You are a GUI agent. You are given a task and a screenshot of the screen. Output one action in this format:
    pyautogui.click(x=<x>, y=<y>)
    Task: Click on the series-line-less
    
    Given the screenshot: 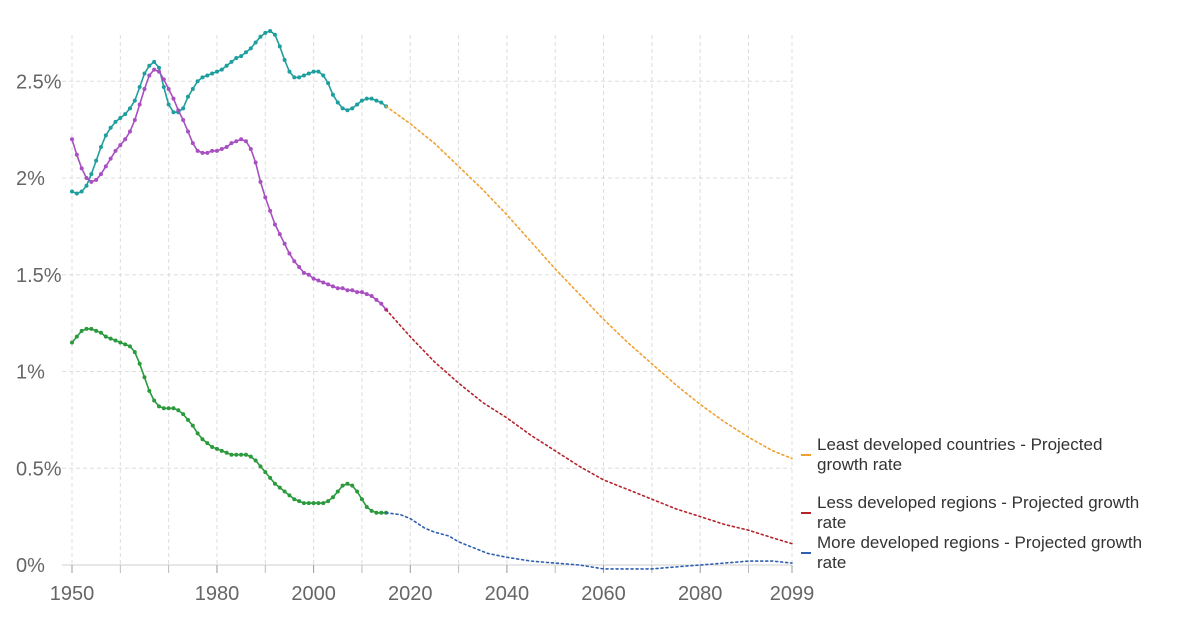 What is the action you would take?
    pyautogui.click(x=229, y=189)
    